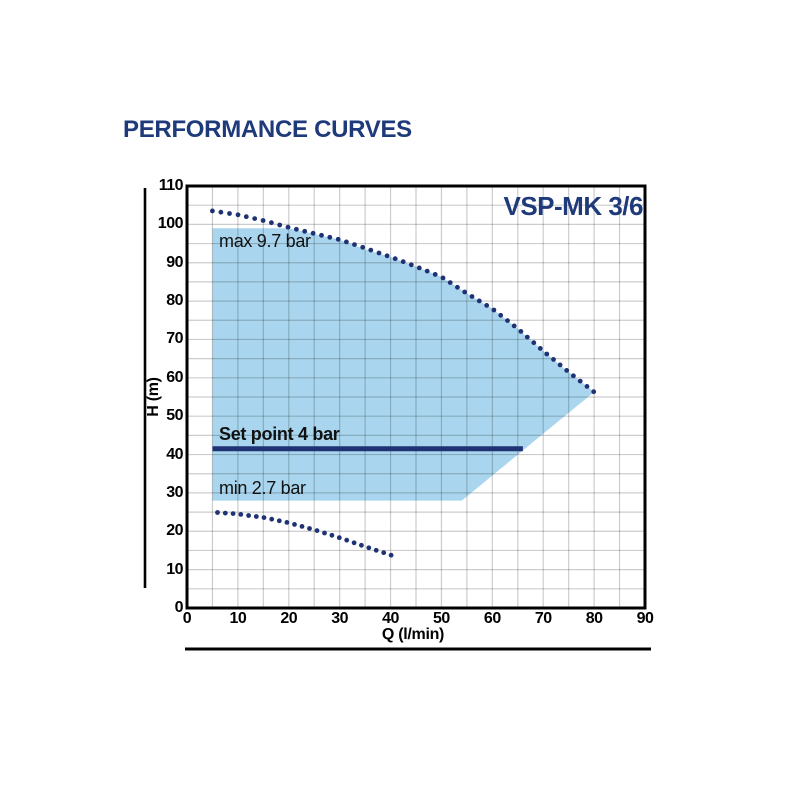 The width and height of the screenshot is (800, 800). I want to click on x-tick-label: 50, so click(441, 618).